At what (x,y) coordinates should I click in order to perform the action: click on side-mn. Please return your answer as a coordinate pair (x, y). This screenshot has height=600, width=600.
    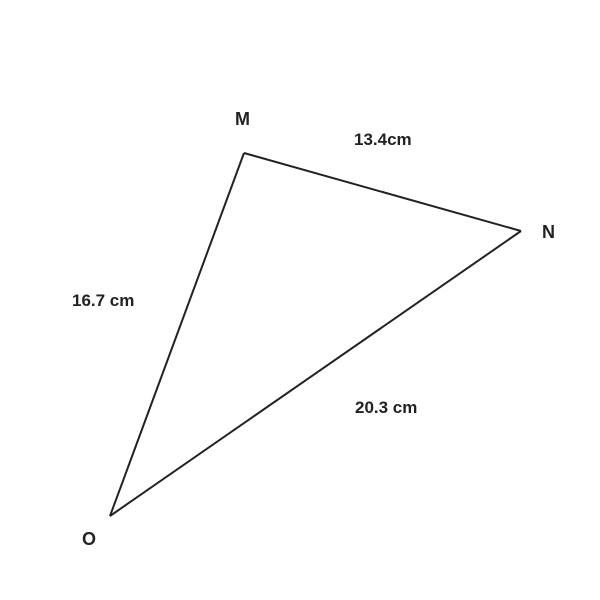
    Looking at the image, I should click on (382, 192).